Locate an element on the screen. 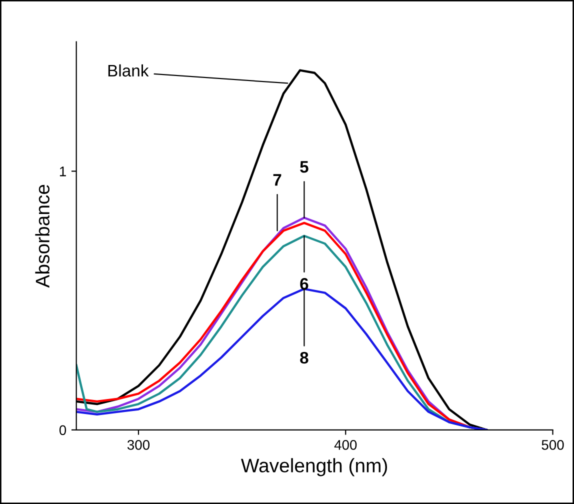  x-tick-label: 400 is located at coordinates (345, 445).